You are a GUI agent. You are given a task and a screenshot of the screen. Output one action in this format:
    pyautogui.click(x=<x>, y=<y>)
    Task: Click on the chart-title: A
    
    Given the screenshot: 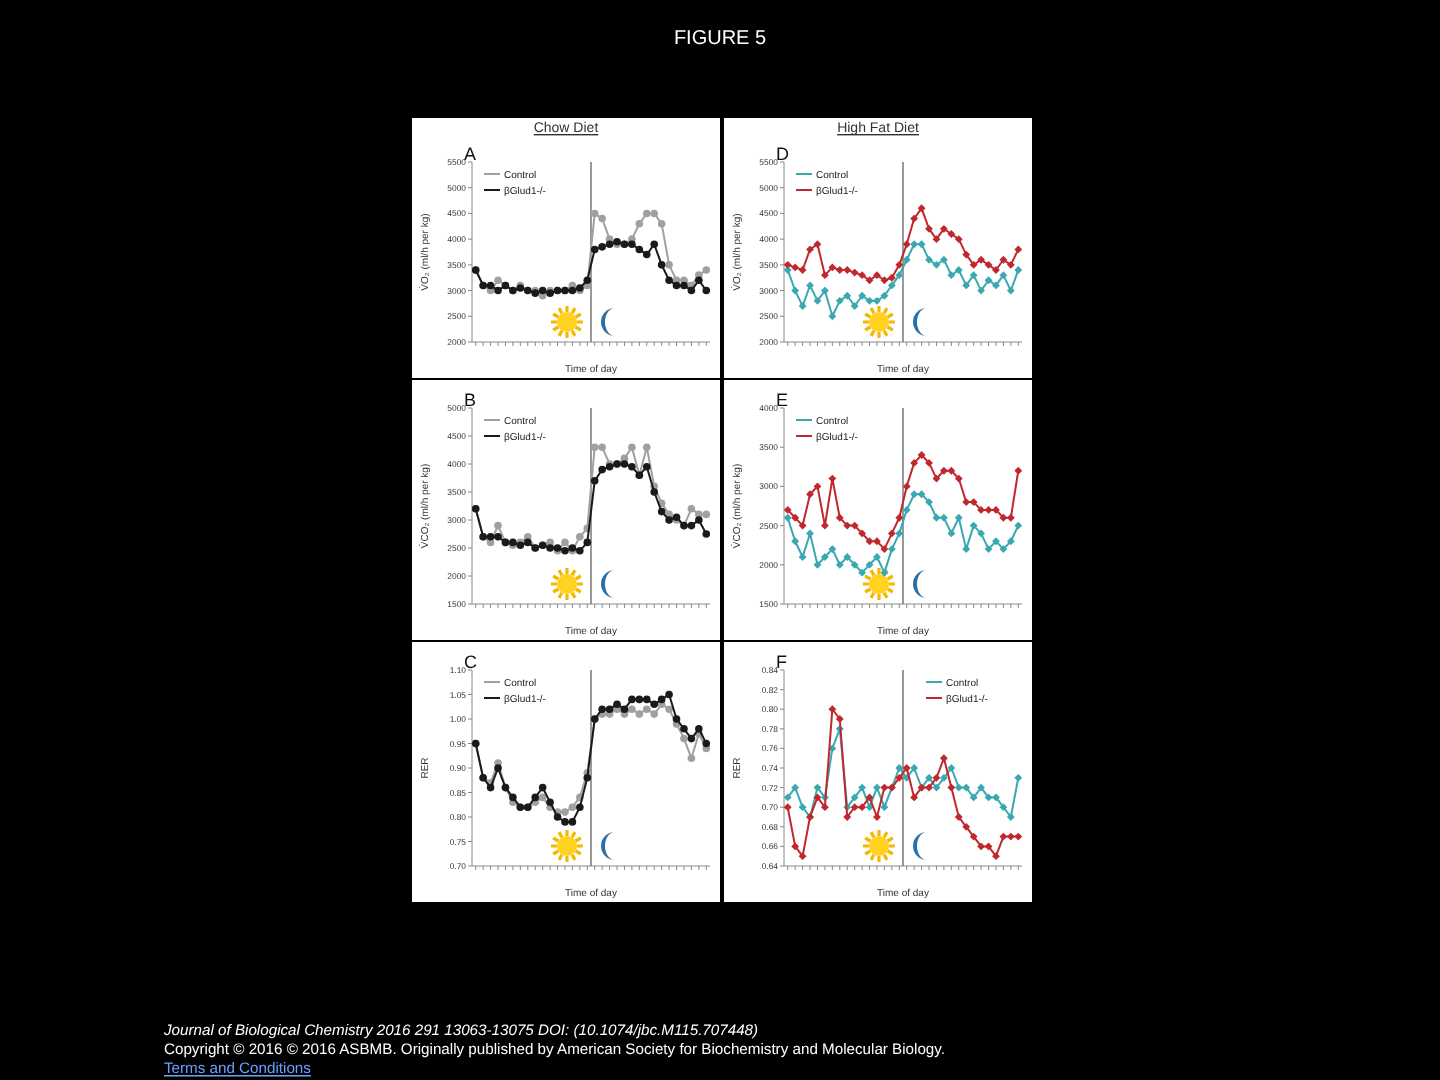 What is the action you would take?
    pyautogui.click(x=470, y=154)
    